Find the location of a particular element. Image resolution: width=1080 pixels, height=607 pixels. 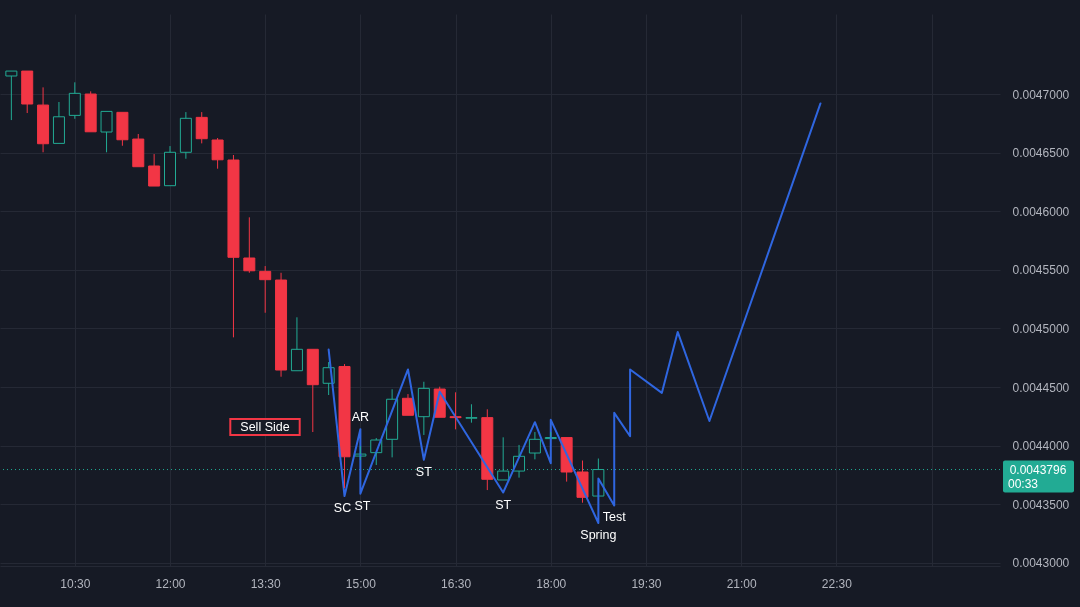

y-tick-label: 0.0047000 is located at coordinates (1041, 94).